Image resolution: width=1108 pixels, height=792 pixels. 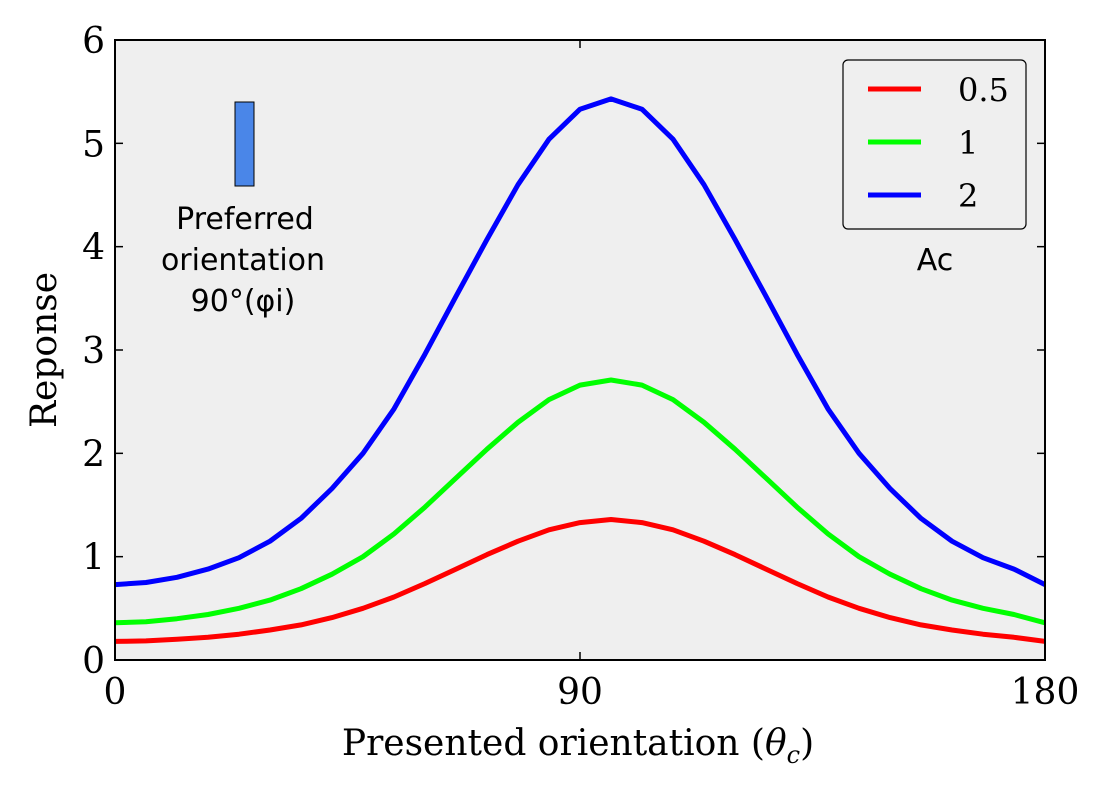 I want to click on y-tick-label: 0, so click(x=93, y=661).